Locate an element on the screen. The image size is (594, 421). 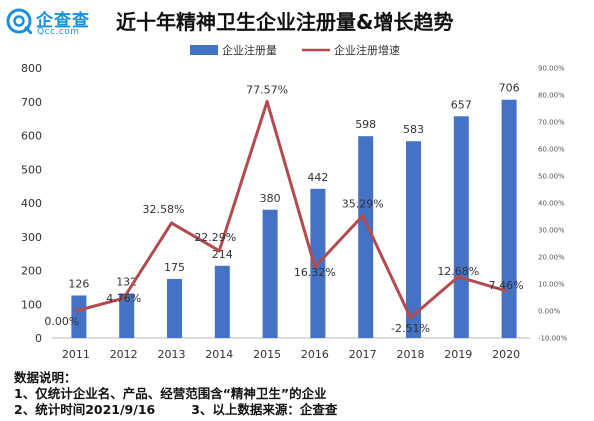
bar-data-label: 706 is located at coordinates (509, 88).